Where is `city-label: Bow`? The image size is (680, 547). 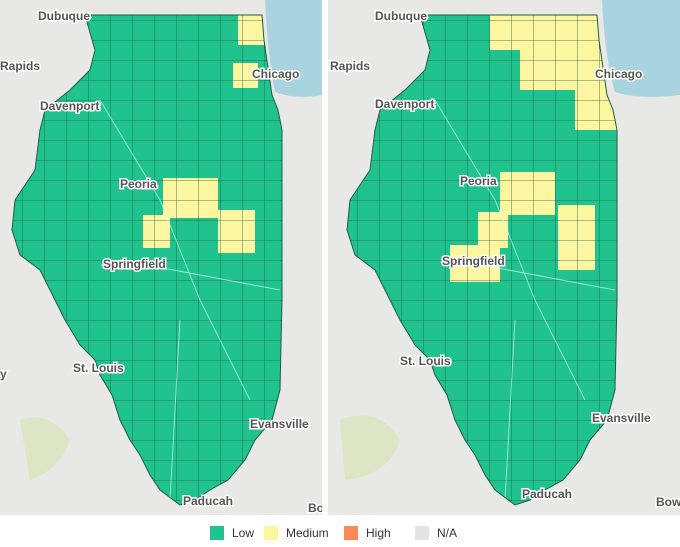
city-label: Bow is located at coordinates (668, 502).